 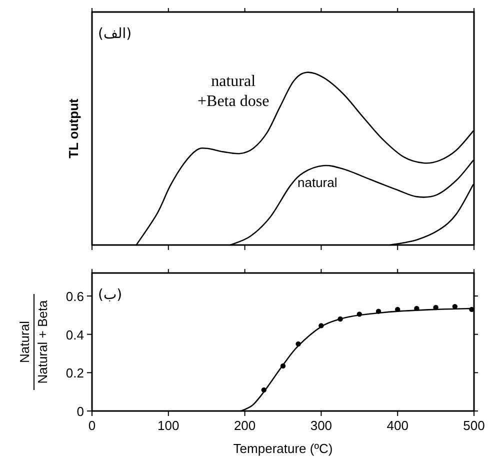 I want to click on annotation: (ب), so click(x=110, y=295).